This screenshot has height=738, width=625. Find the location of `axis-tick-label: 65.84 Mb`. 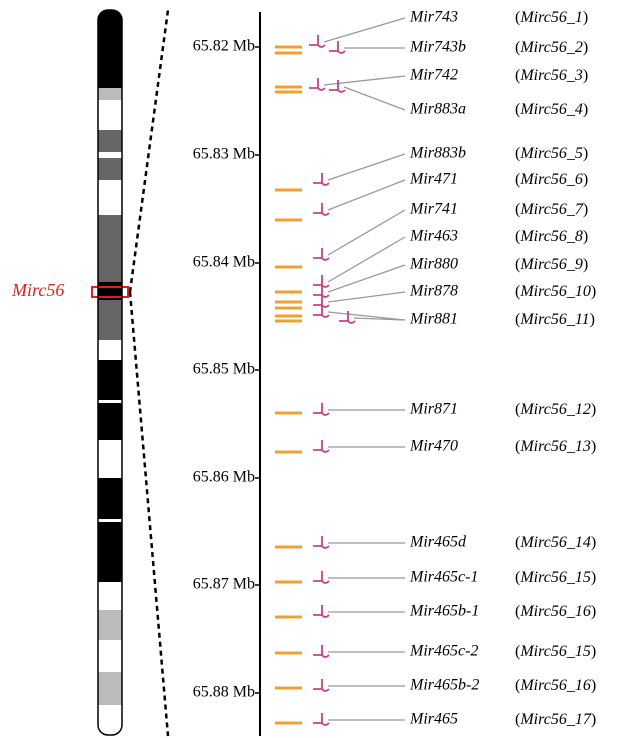

axis-tick-label: 65.84 Mb is located at coordinates (224, 262).